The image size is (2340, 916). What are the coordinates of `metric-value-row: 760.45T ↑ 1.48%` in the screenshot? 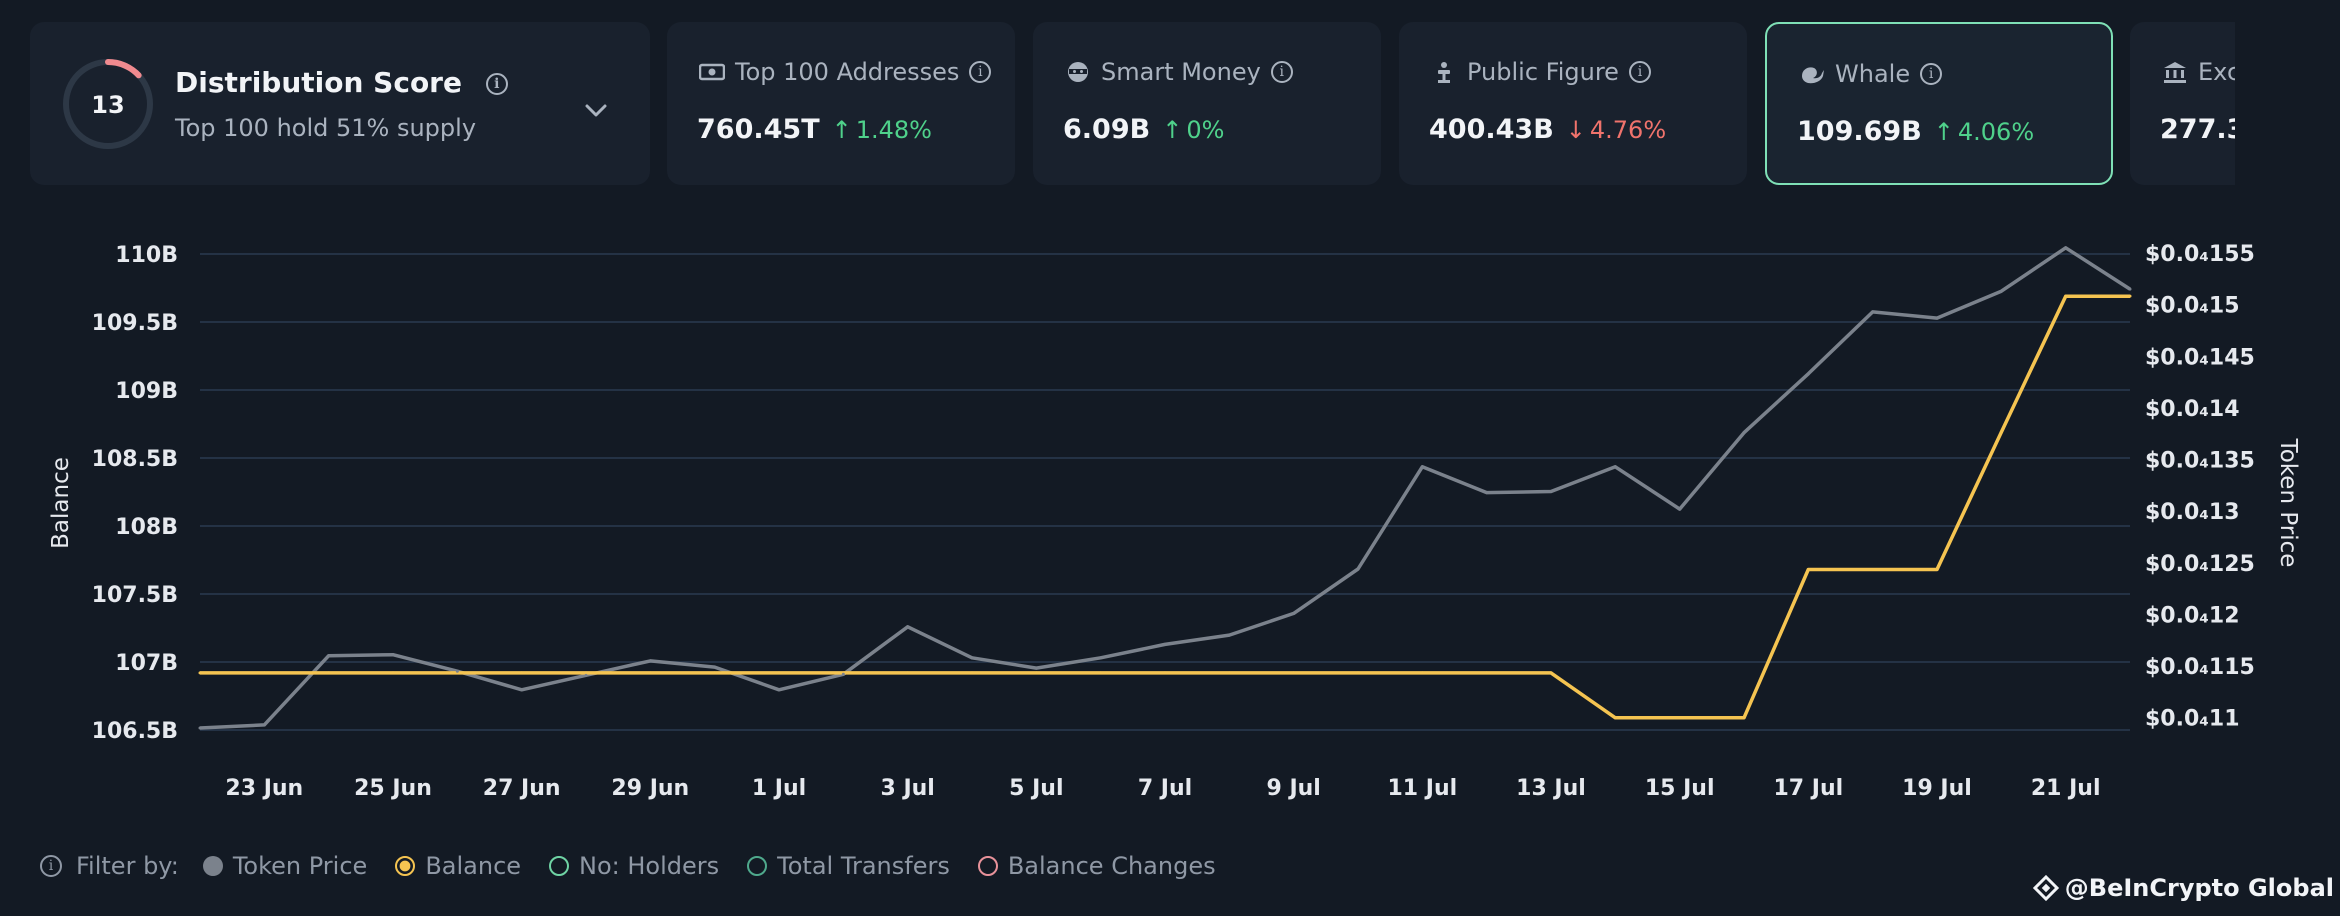 It's located at (814, 129).